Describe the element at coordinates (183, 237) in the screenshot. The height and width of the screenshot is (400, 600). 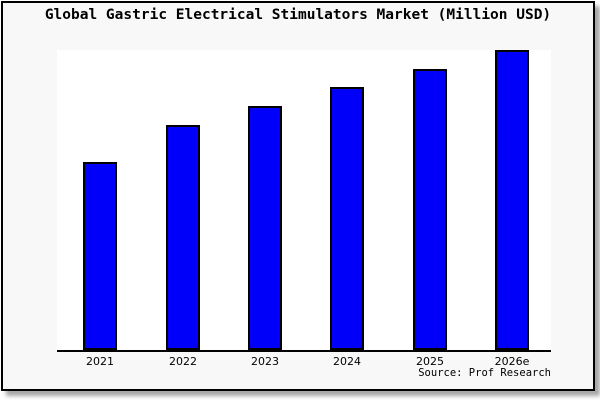
I see `bar-2022` at that location.